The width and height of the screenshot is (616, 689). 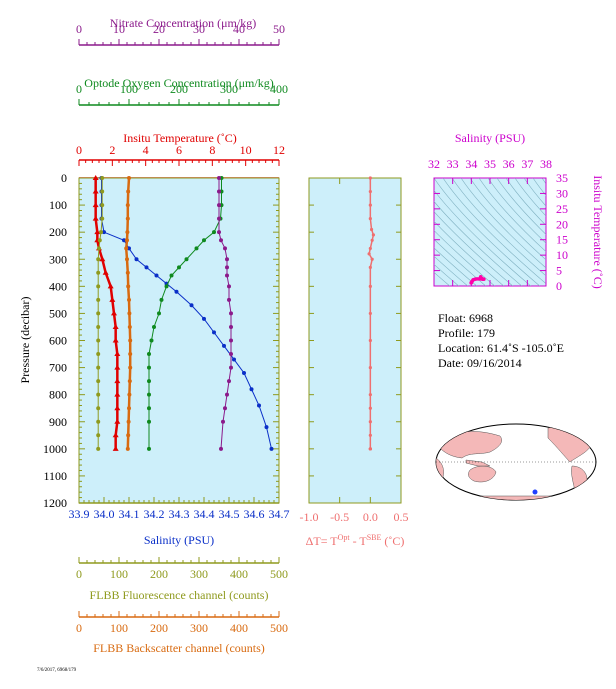 I want to click on ts-xtick-label: 37, so click(x=527, y=164).